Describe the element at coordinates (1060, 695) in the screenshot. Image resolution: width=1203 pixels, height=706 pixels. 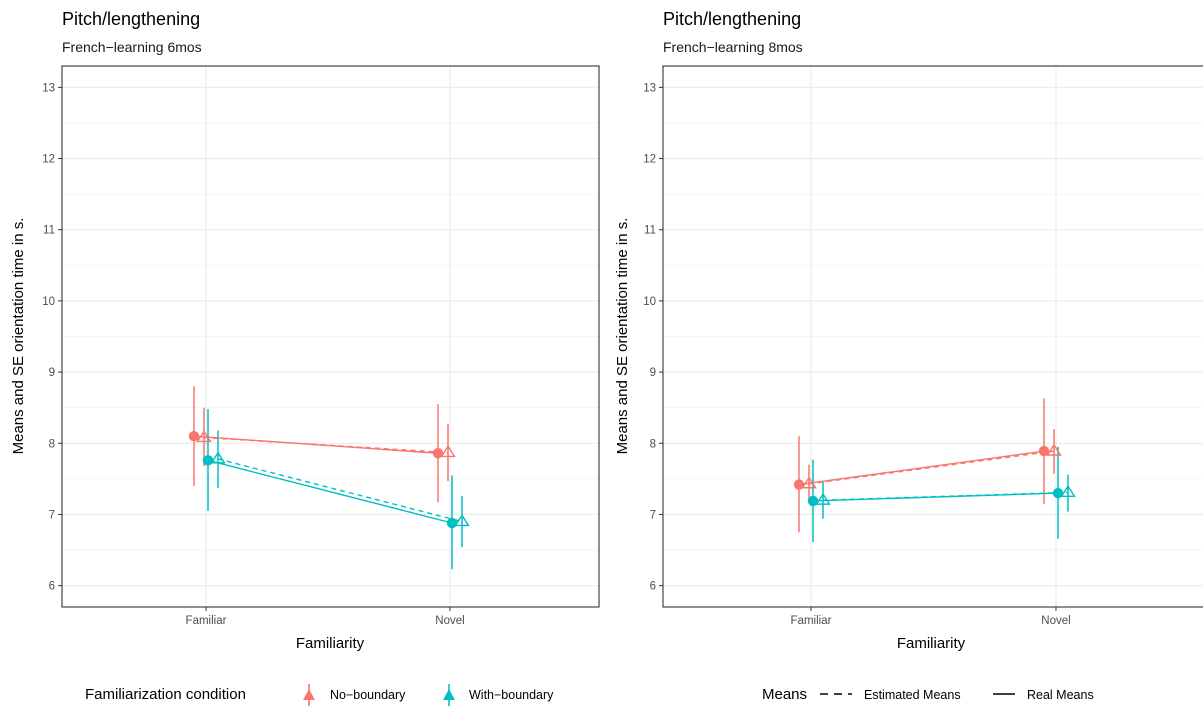
I see `legend-label-real-means: Real Means` at that location.